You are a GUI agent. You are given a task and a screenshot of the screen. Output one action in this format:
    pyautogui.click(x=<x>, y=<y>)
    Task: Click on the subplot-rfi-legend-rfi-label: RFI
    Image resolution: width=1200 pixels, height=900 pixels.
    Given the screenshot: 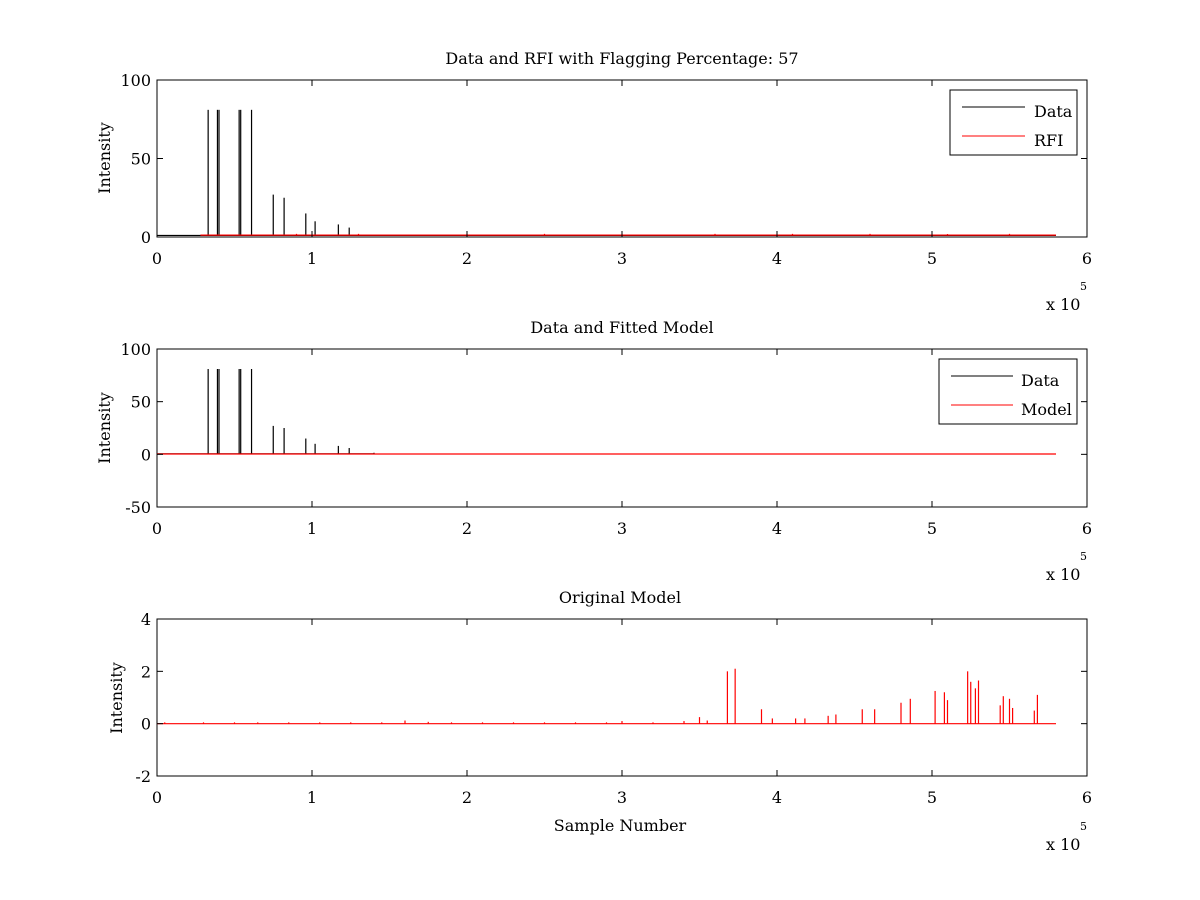 What is the action you would take?
    pyautogui.click(x=1048, y=140)
    